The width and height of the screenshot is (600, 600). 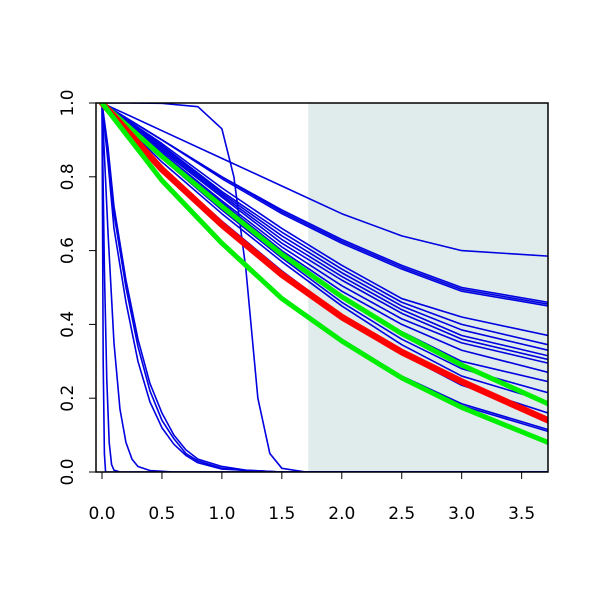 What do you see at coordinates (68, 102) in the screenshot?
I see `y-tick-label: 1.0` at bounding box center [68, 102].